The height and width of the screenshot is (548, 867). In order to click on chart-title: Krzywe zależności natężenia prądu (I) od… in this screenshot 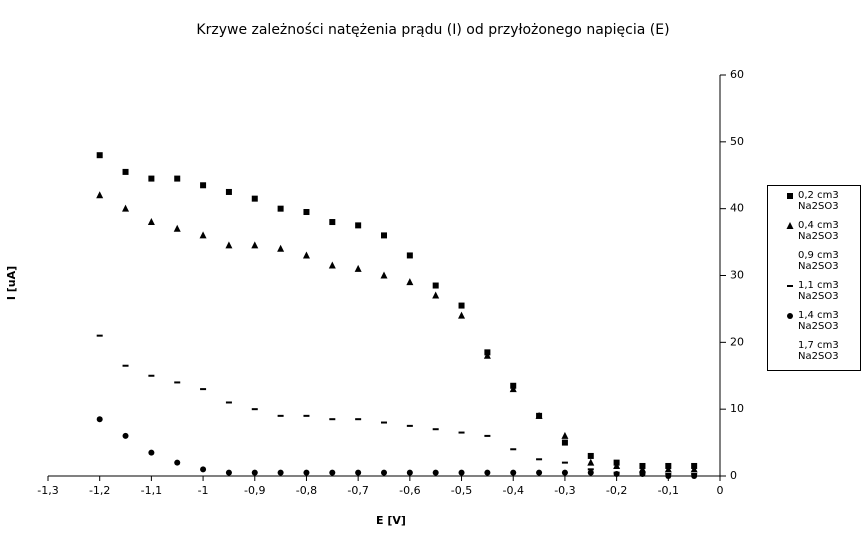, I will do `click(432, 30)`.